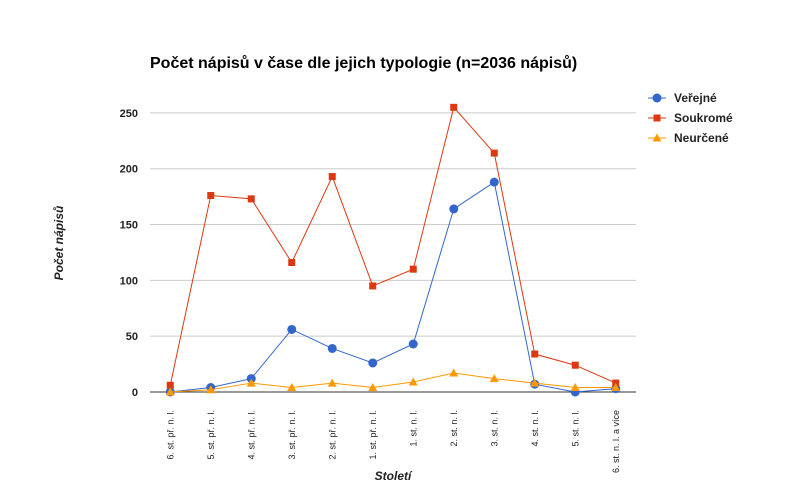 The width and height of the screenshot is (786, 486). What do you see at coordinates (703, 118) in the screenshot?
I see `legend-label: Soukromé` at bounding box center [703, 118].